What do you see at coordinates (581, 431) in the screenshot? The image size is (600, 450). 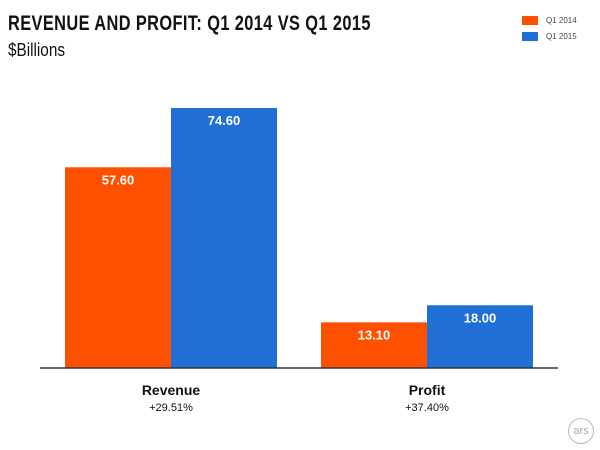 I see `ars-logo: ars` at bounding box center [581, 431].